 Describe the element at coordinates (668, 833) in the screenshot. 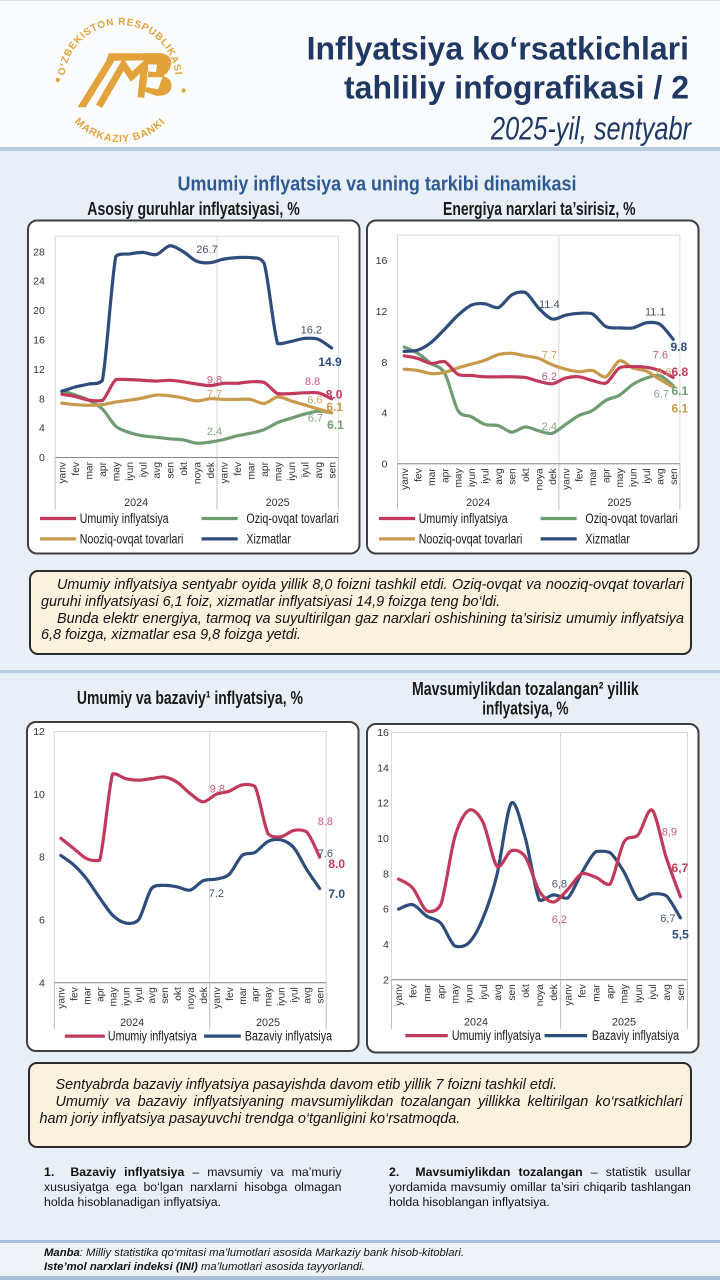

I see `svg-text: 8,9` at that location.